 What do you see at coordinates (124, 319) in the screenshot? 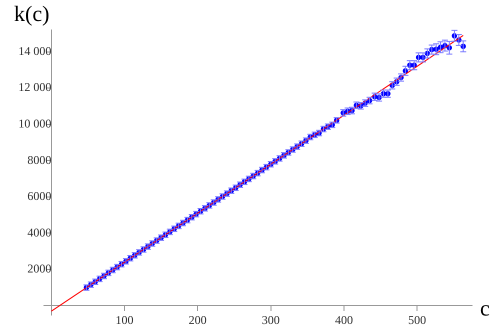
I see `x-tick-label: 100` at bounding box center [124, 319].